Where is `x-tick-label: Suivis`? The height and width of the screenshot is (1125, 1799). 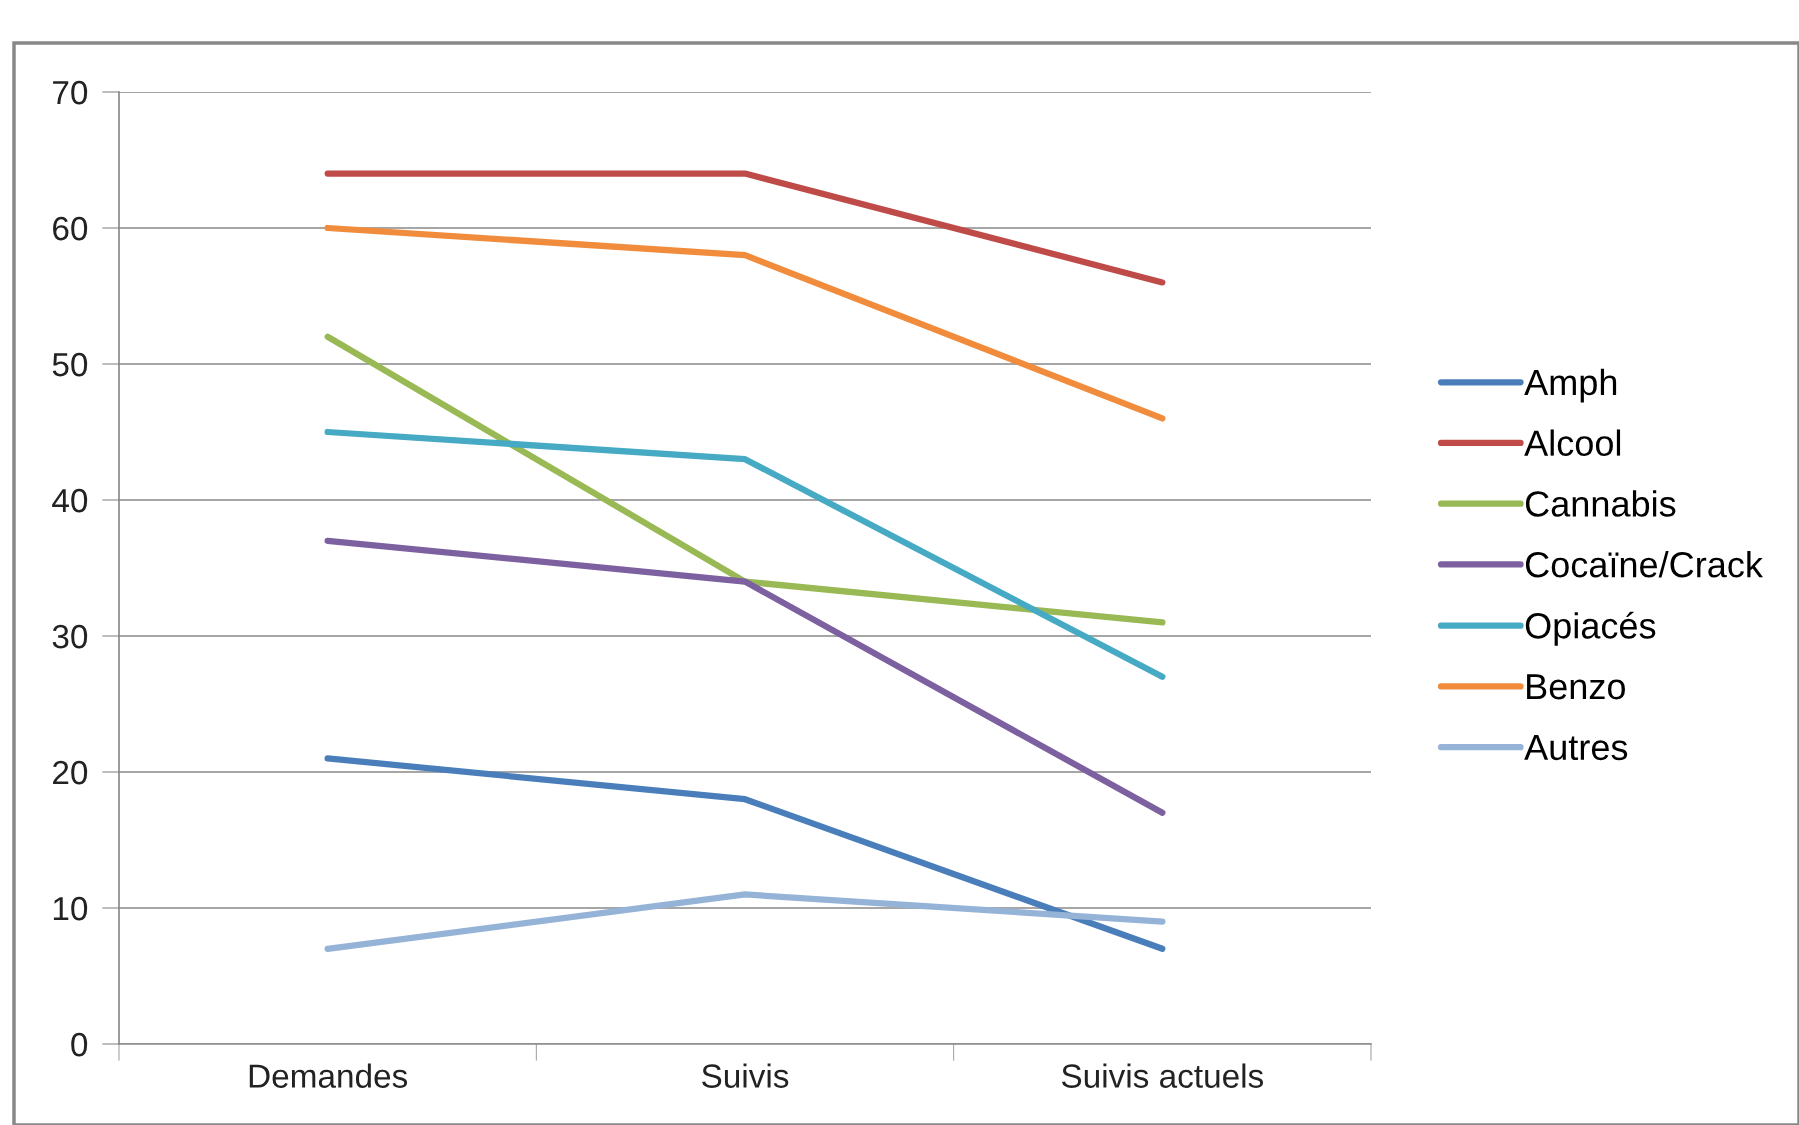
x-tick-label: Suivis is located at coordinates (745, 1075).